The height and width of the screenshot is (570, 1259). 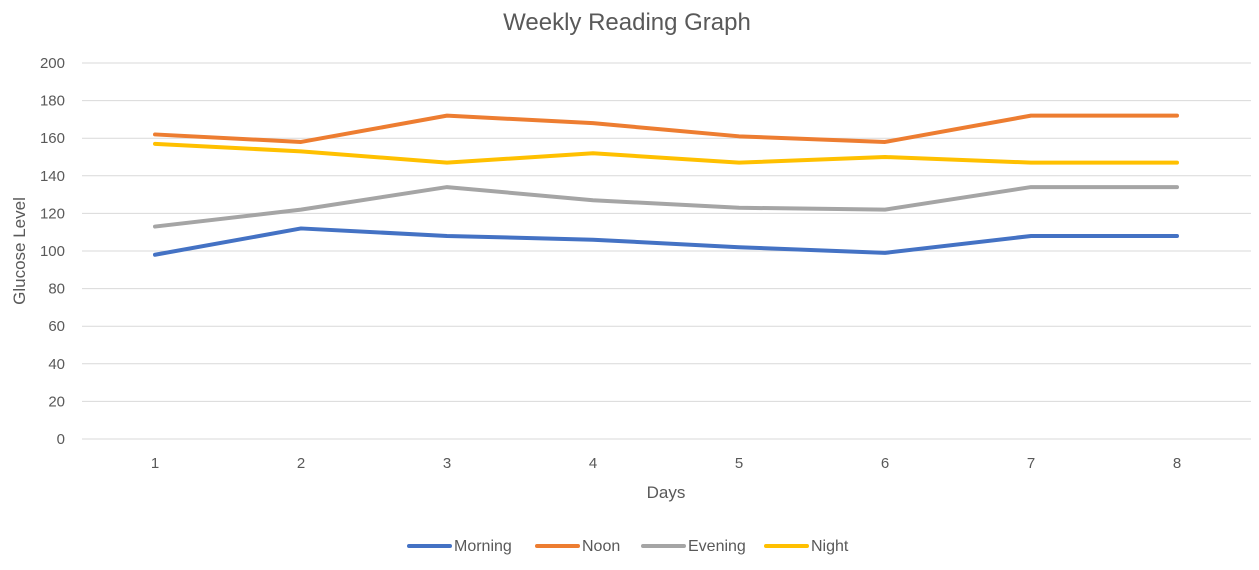 I want to click on y-tick-label: 80, so click(x=56, y=289).